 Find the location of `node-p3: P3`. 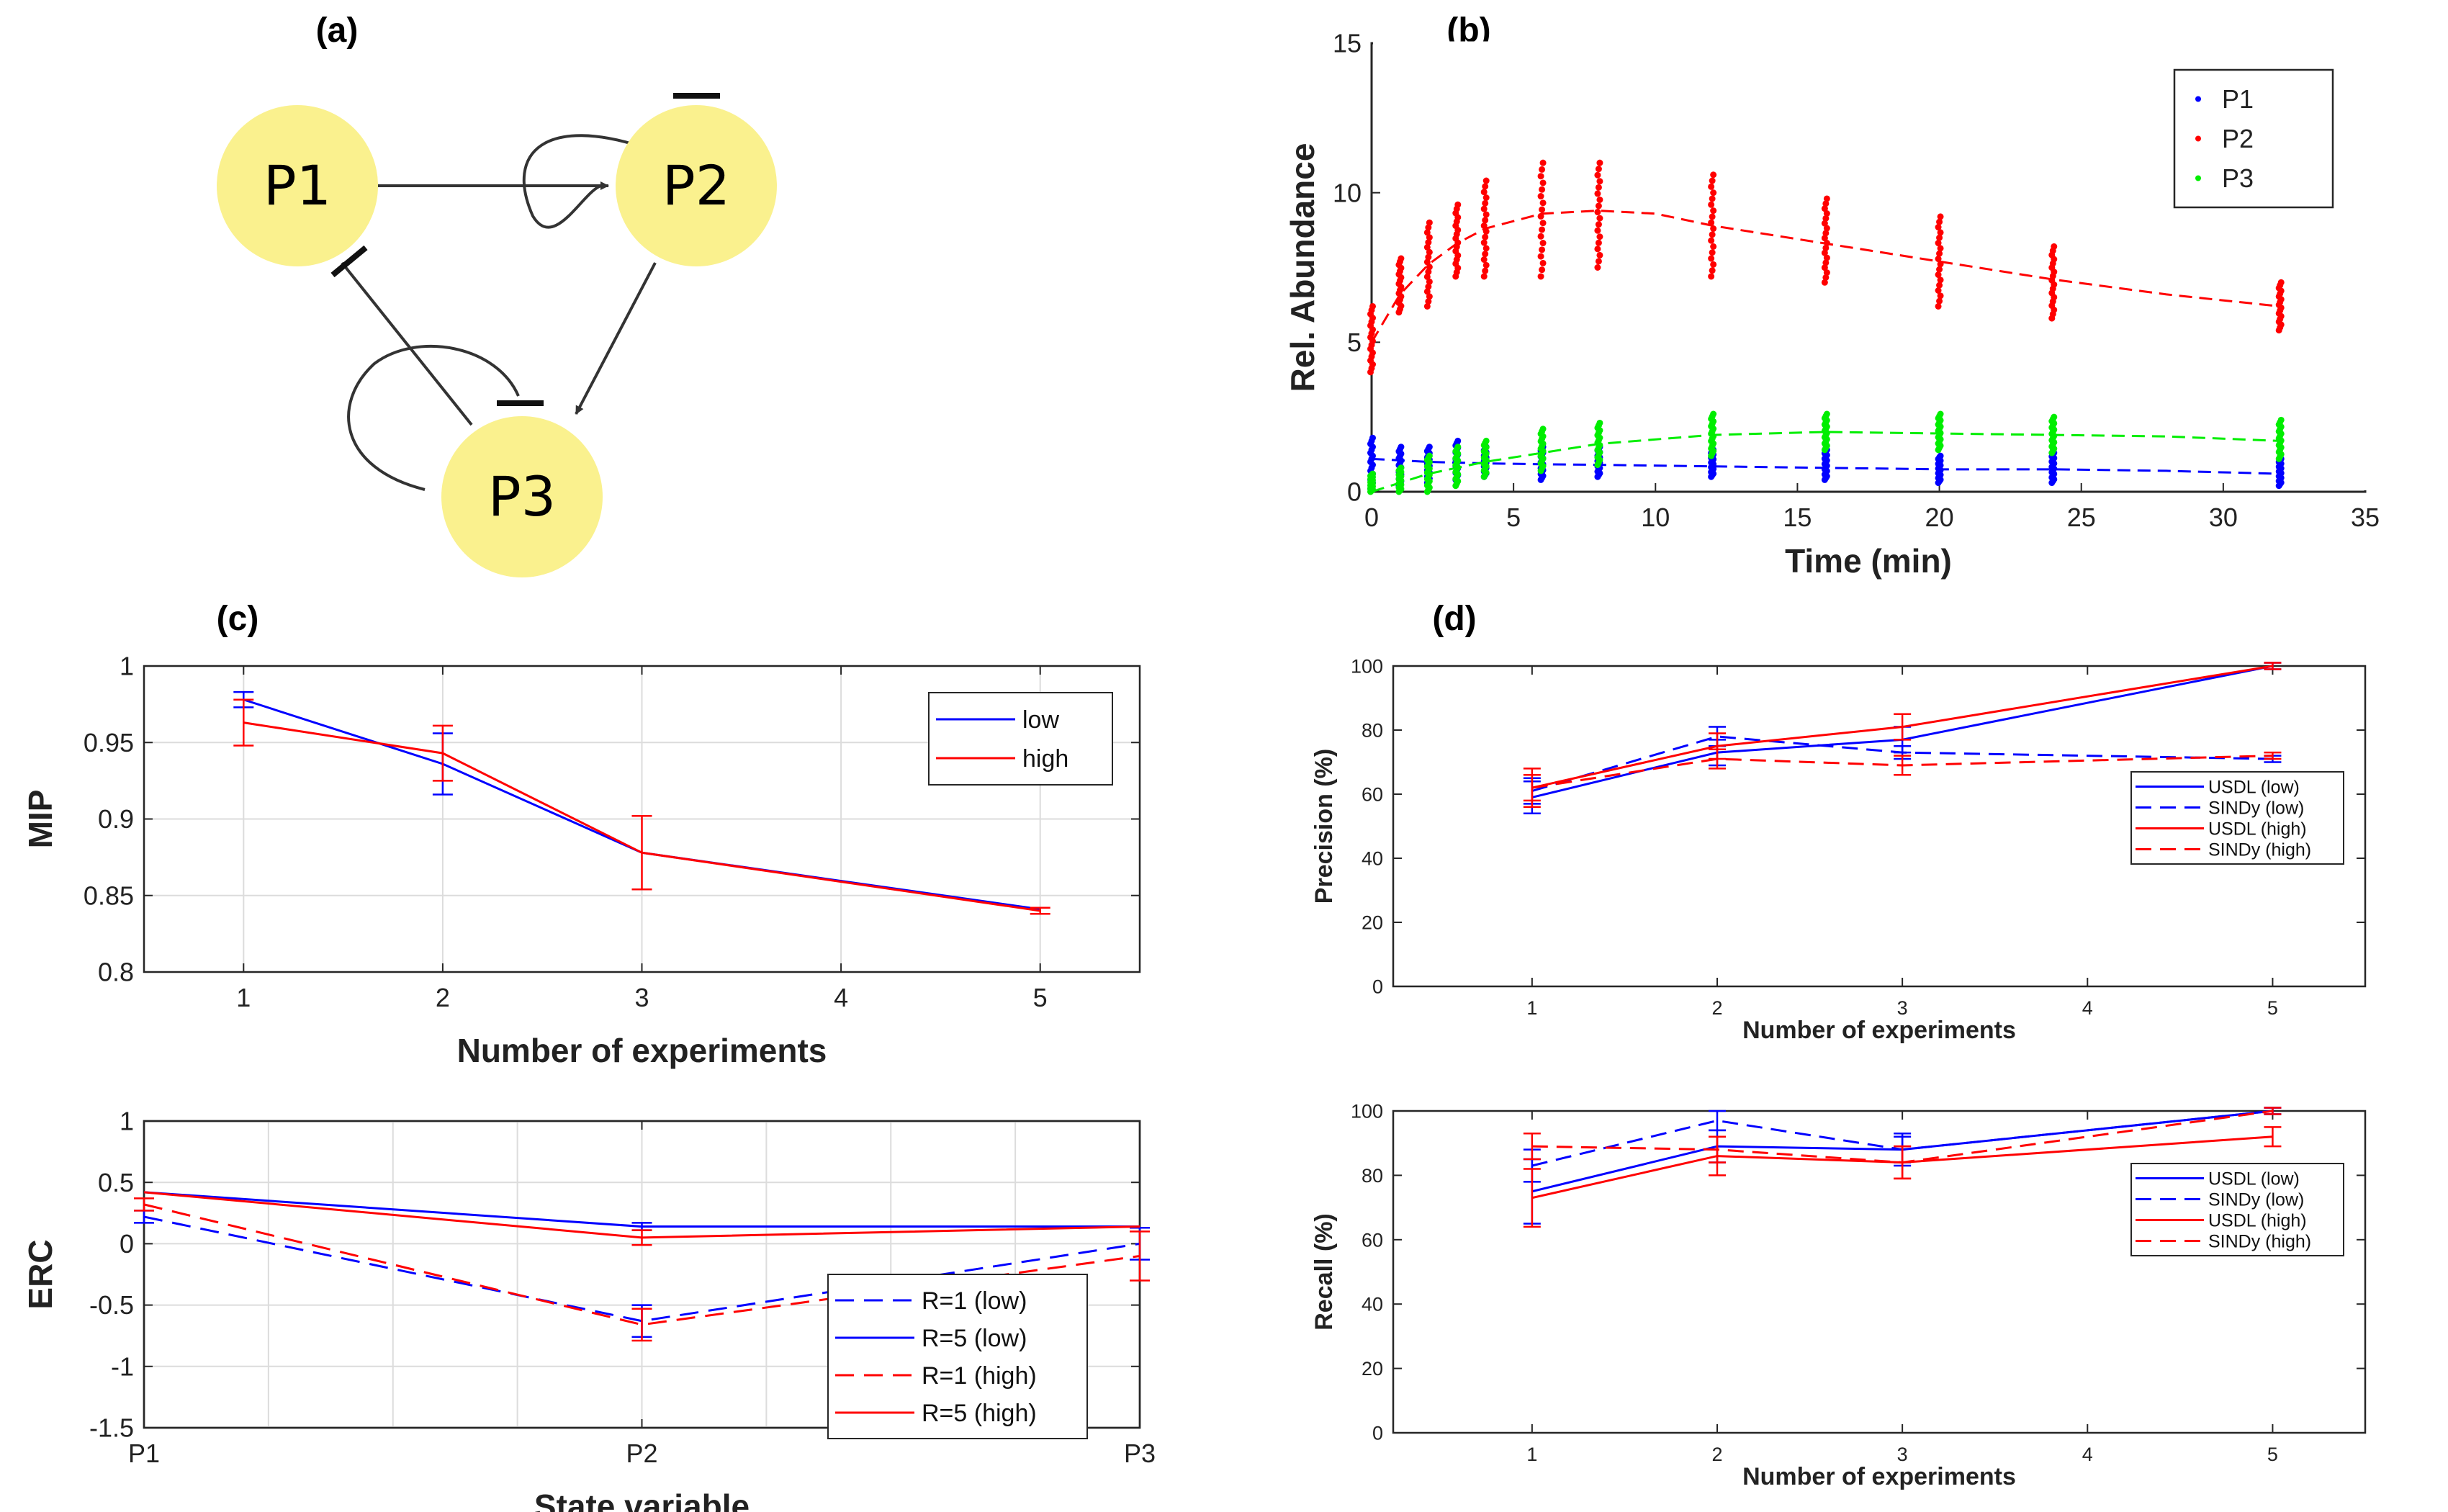

node-p3: P3 is located at coordinates (522, 496).